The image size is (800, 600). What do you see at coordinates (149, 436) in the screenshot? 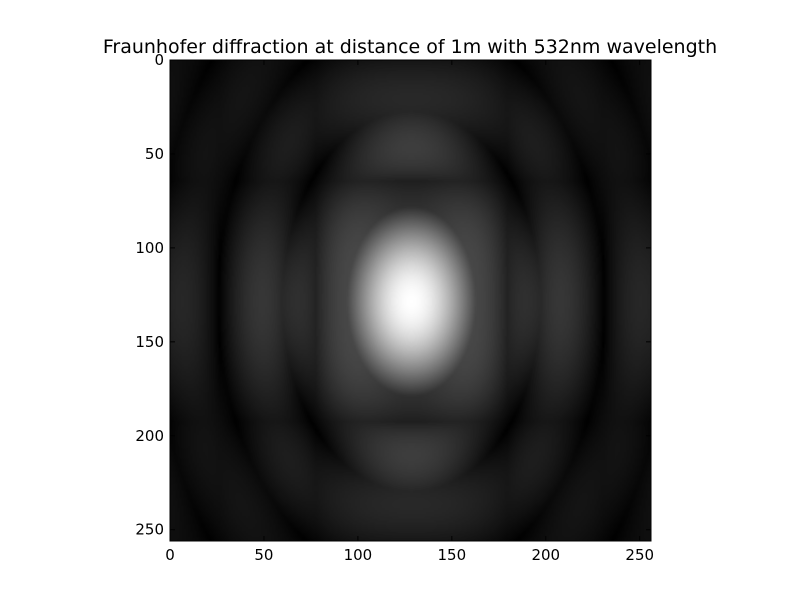
I see `y-tick-label: 200` at bounding box center [149, 436].